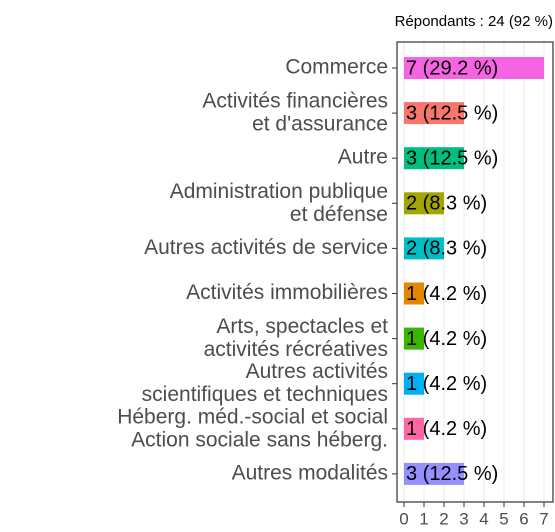 This screenshot has width=555, height=532. What do you see at coordinates (423, 518) in the screenshot?
I see `x-tick-label: 1` at bounding box center [423, 518].